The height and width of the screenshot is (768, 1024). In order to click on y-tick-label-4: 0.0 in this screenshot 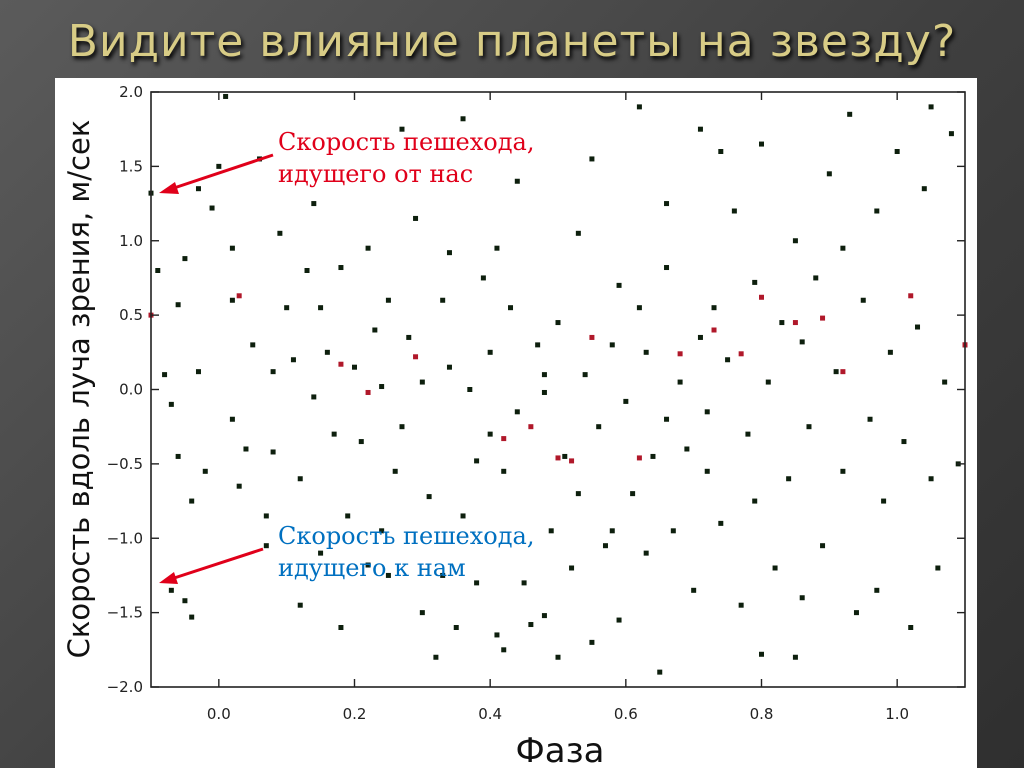, I will do `click(131, 390)`.